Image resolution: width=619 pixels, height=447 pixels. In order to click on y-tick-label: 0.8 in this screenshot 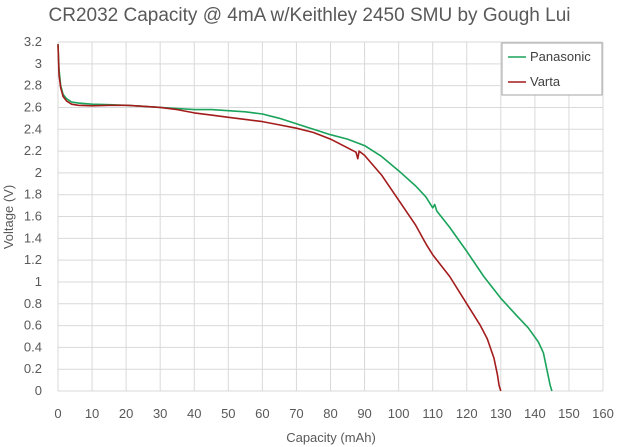, I will do `click(33, 303)`.